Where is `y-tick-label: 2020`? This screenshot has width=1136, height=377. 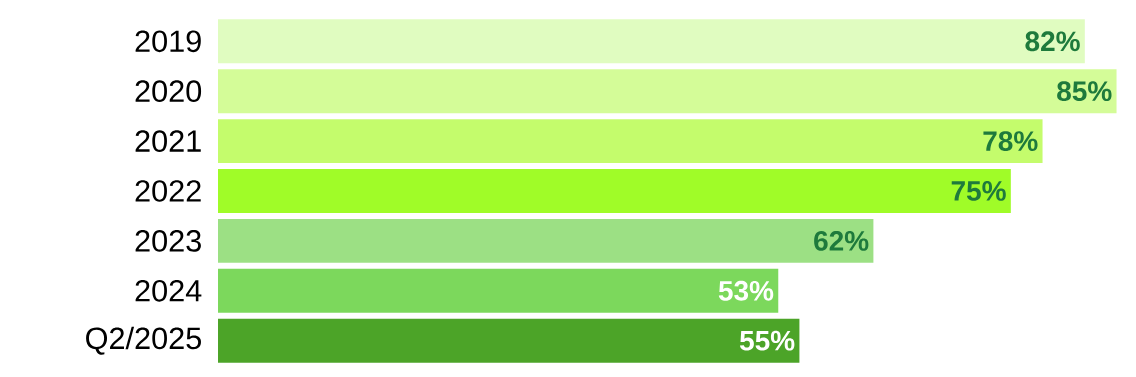 y-tick-label: 2020 is located at coordinates (168, 91).